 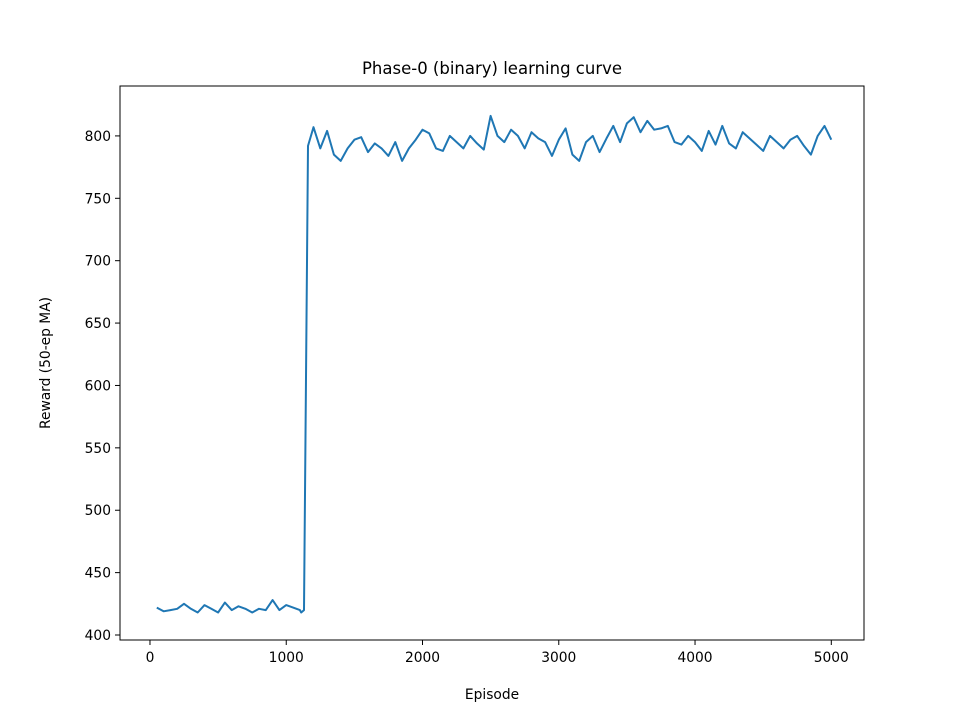 What do you see at coordinates (492, 695) in the screenshot?
I see `x-axis-label: Episode` at bounding box center [492, 695].